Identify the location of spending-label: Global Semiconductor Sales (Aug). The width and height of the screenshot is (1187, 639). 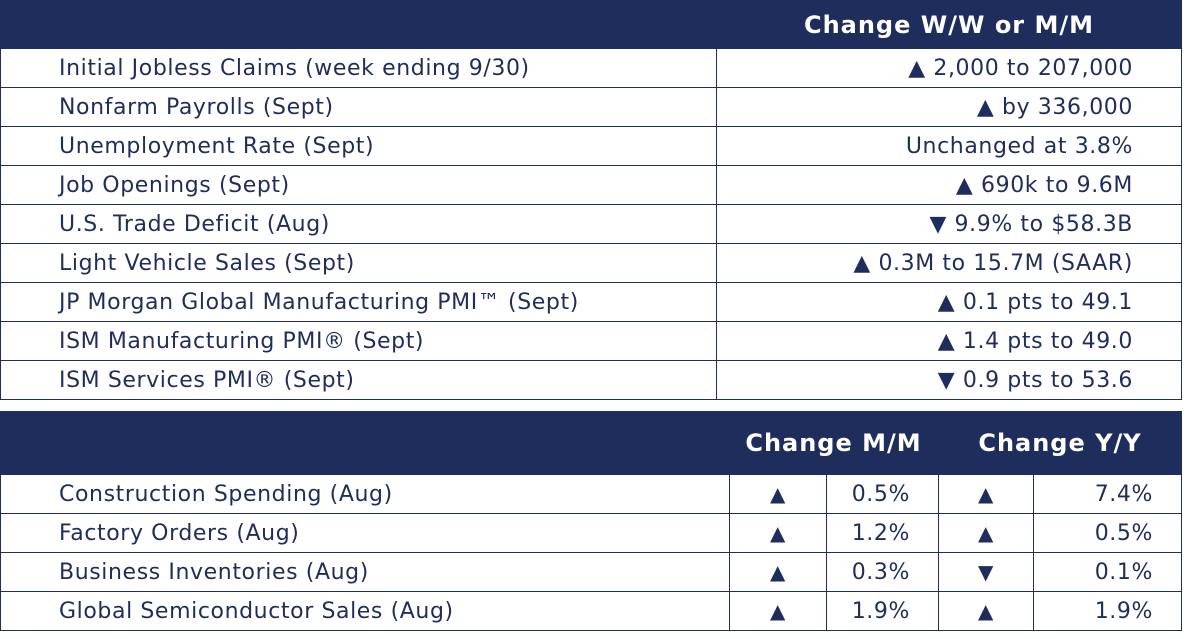
(365, 611).